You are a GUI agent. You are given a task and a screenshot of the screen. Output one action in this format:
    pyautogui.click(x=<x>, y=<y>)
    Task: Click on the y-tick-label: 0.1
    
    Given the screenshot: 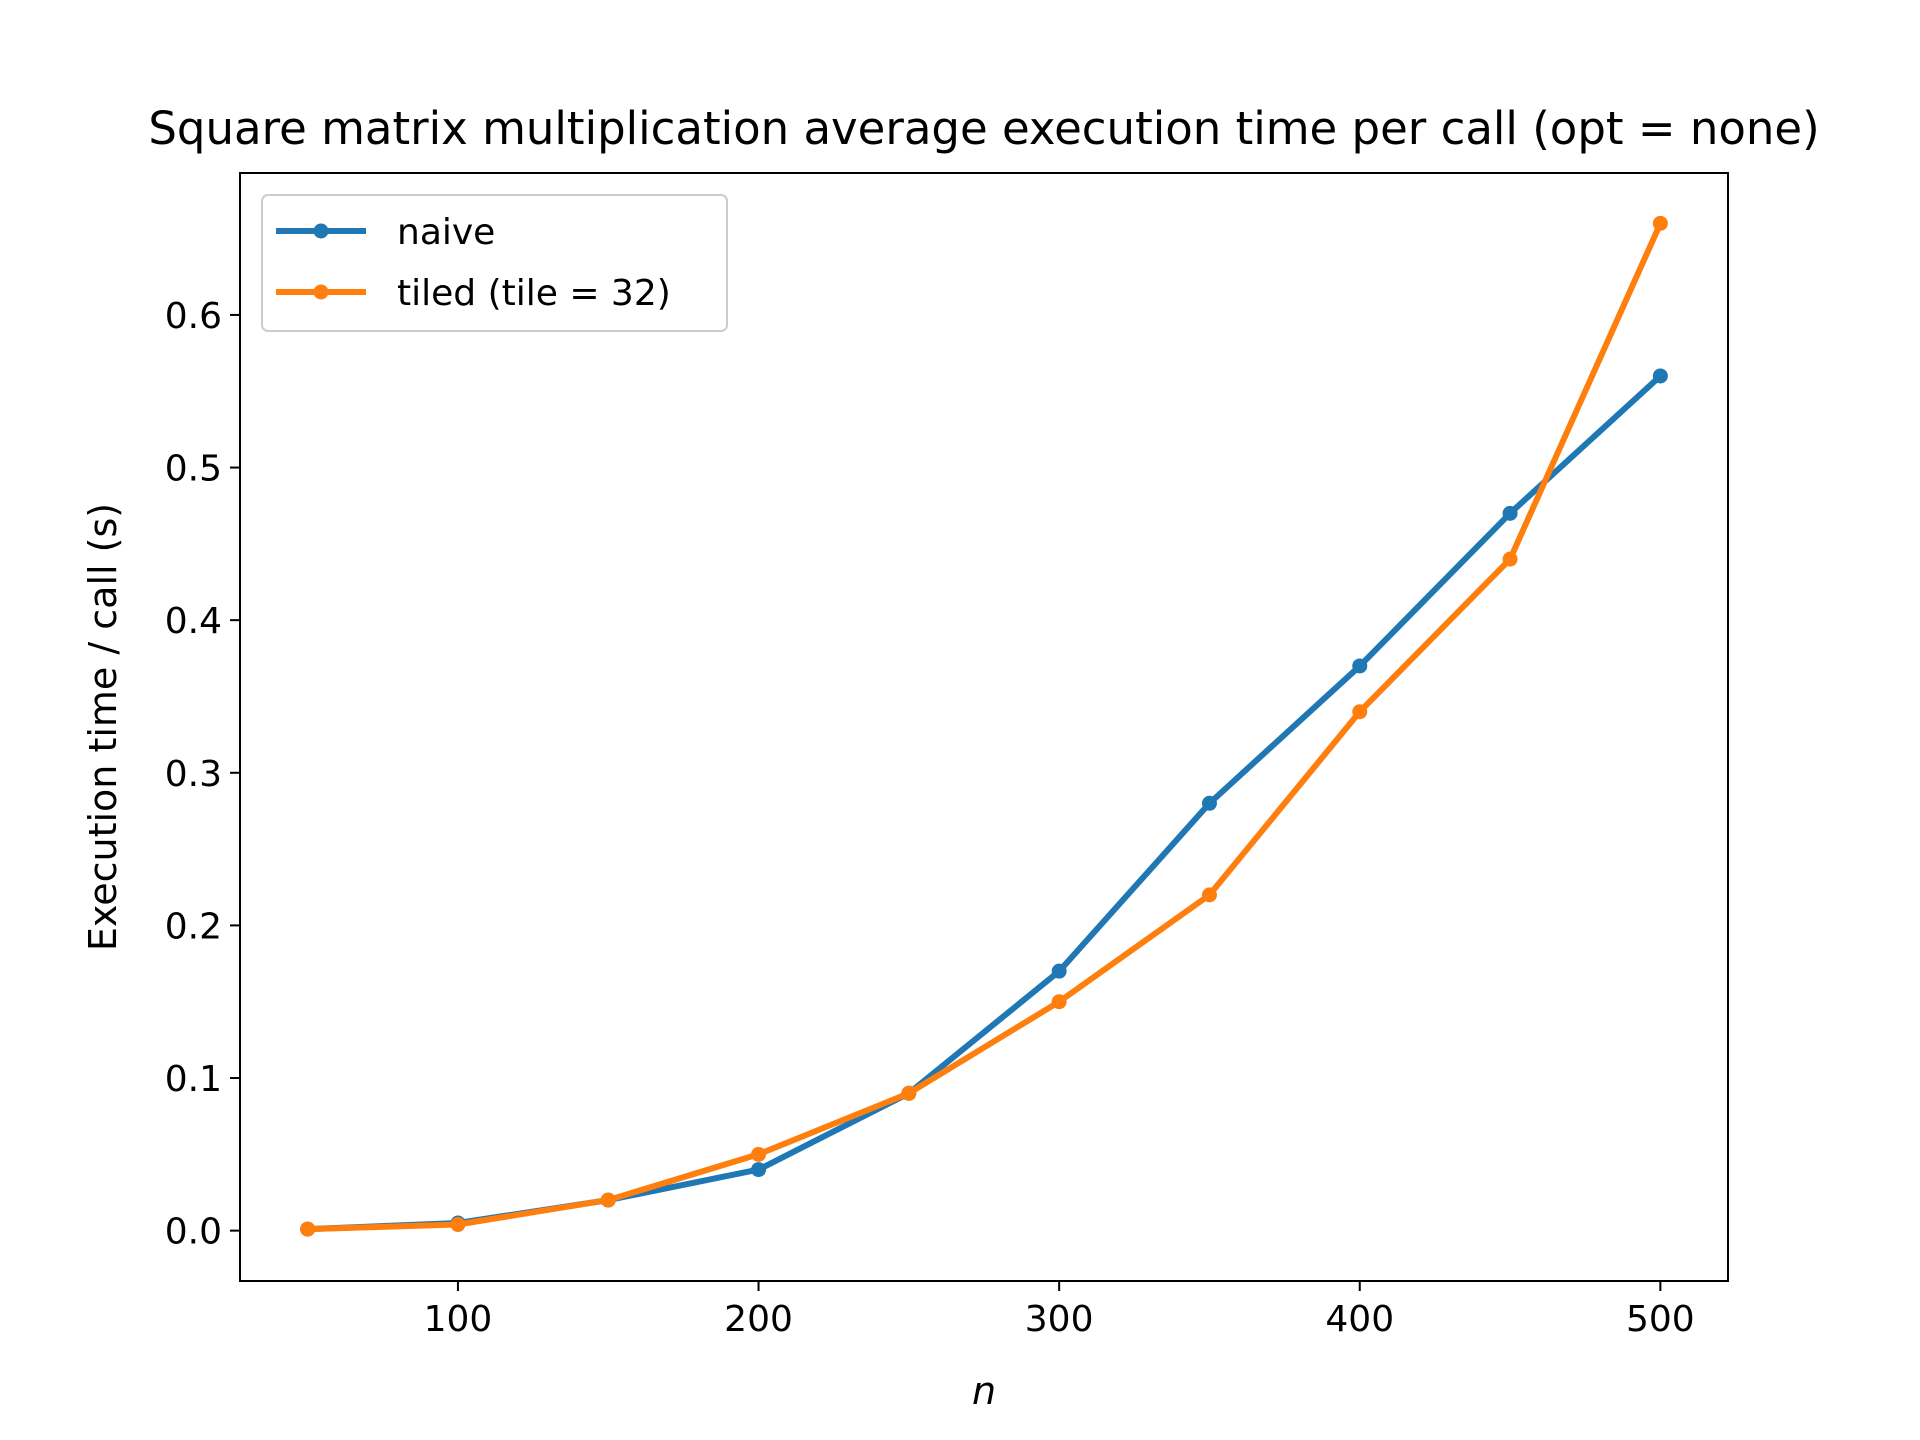 What is the action you would take?
    pyautogui.click(x=193, y=1079)
    